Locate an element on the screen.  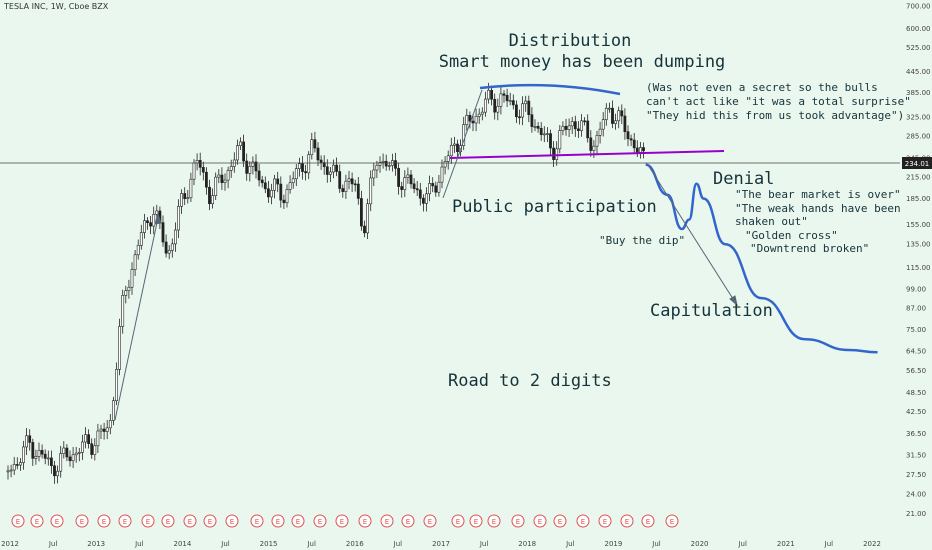
label-buy-dip: "Buy the dip" is located at coordinates (642, 240).